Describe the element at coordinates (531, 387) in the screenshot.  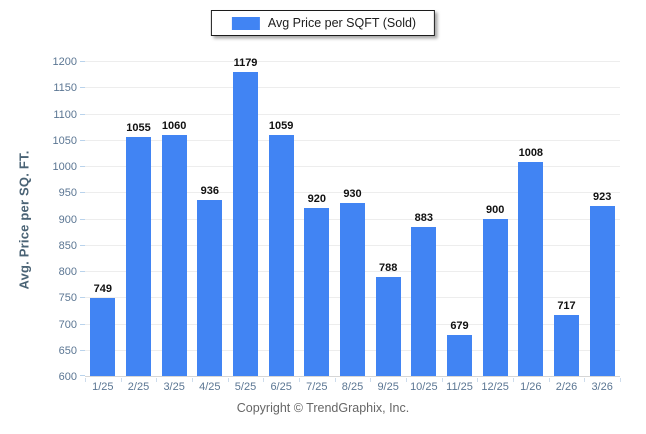
I see `x-tick-label: 1/26` at that location.